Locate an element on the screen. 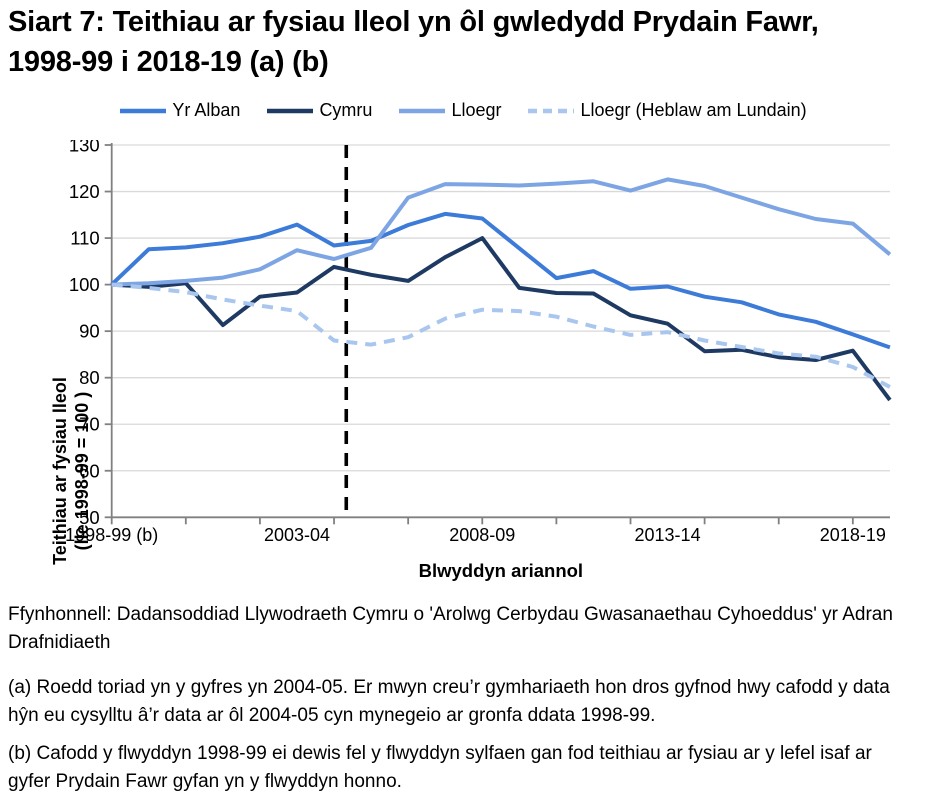 The height and width of the screenshot is (800, 926). y-tick-label: 120 is located at coordinates (84, 191).